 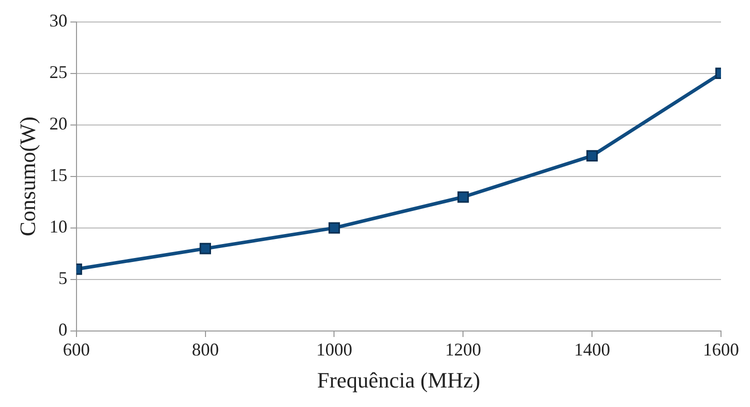 I want to click on y-tick-label: 25, so click(x=58, y=72).